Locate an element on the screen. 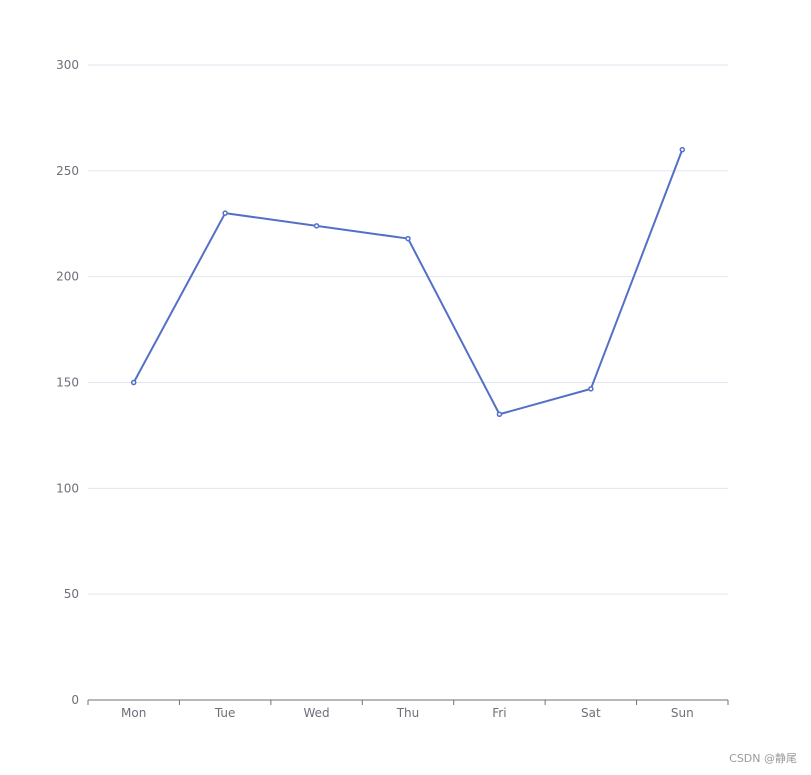 The width and height of the screenshot is (811, 775). y-tick-label: 0 is located at coordinates (75, 700).